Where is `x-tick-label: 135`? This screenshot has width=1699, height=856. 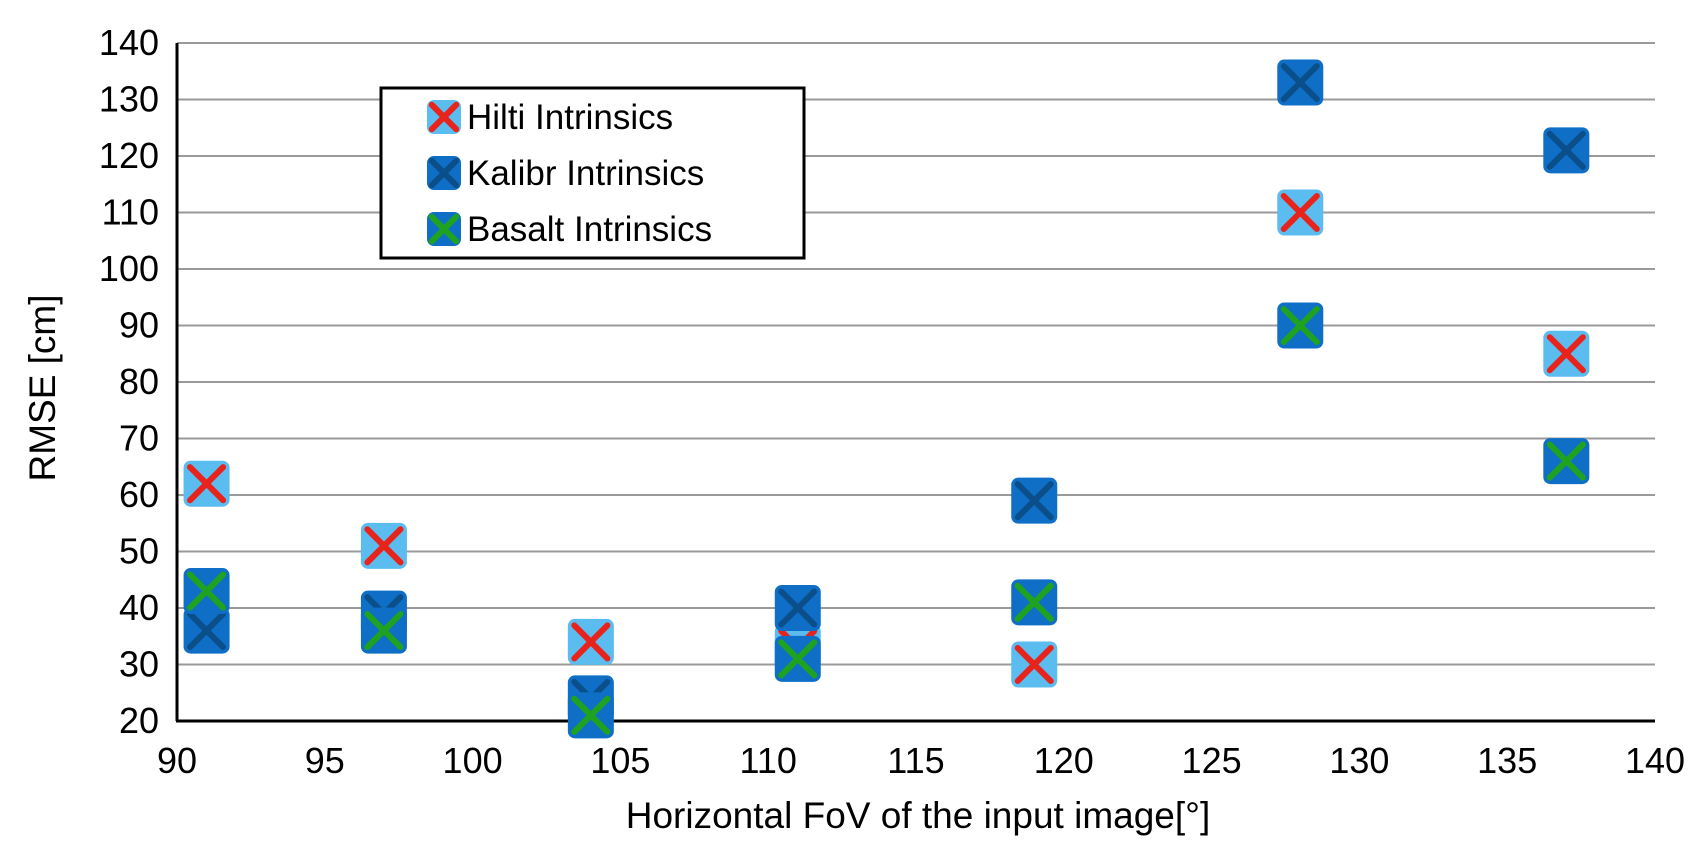
x-tick-label: 135 is located at coordinates (1507, 760).